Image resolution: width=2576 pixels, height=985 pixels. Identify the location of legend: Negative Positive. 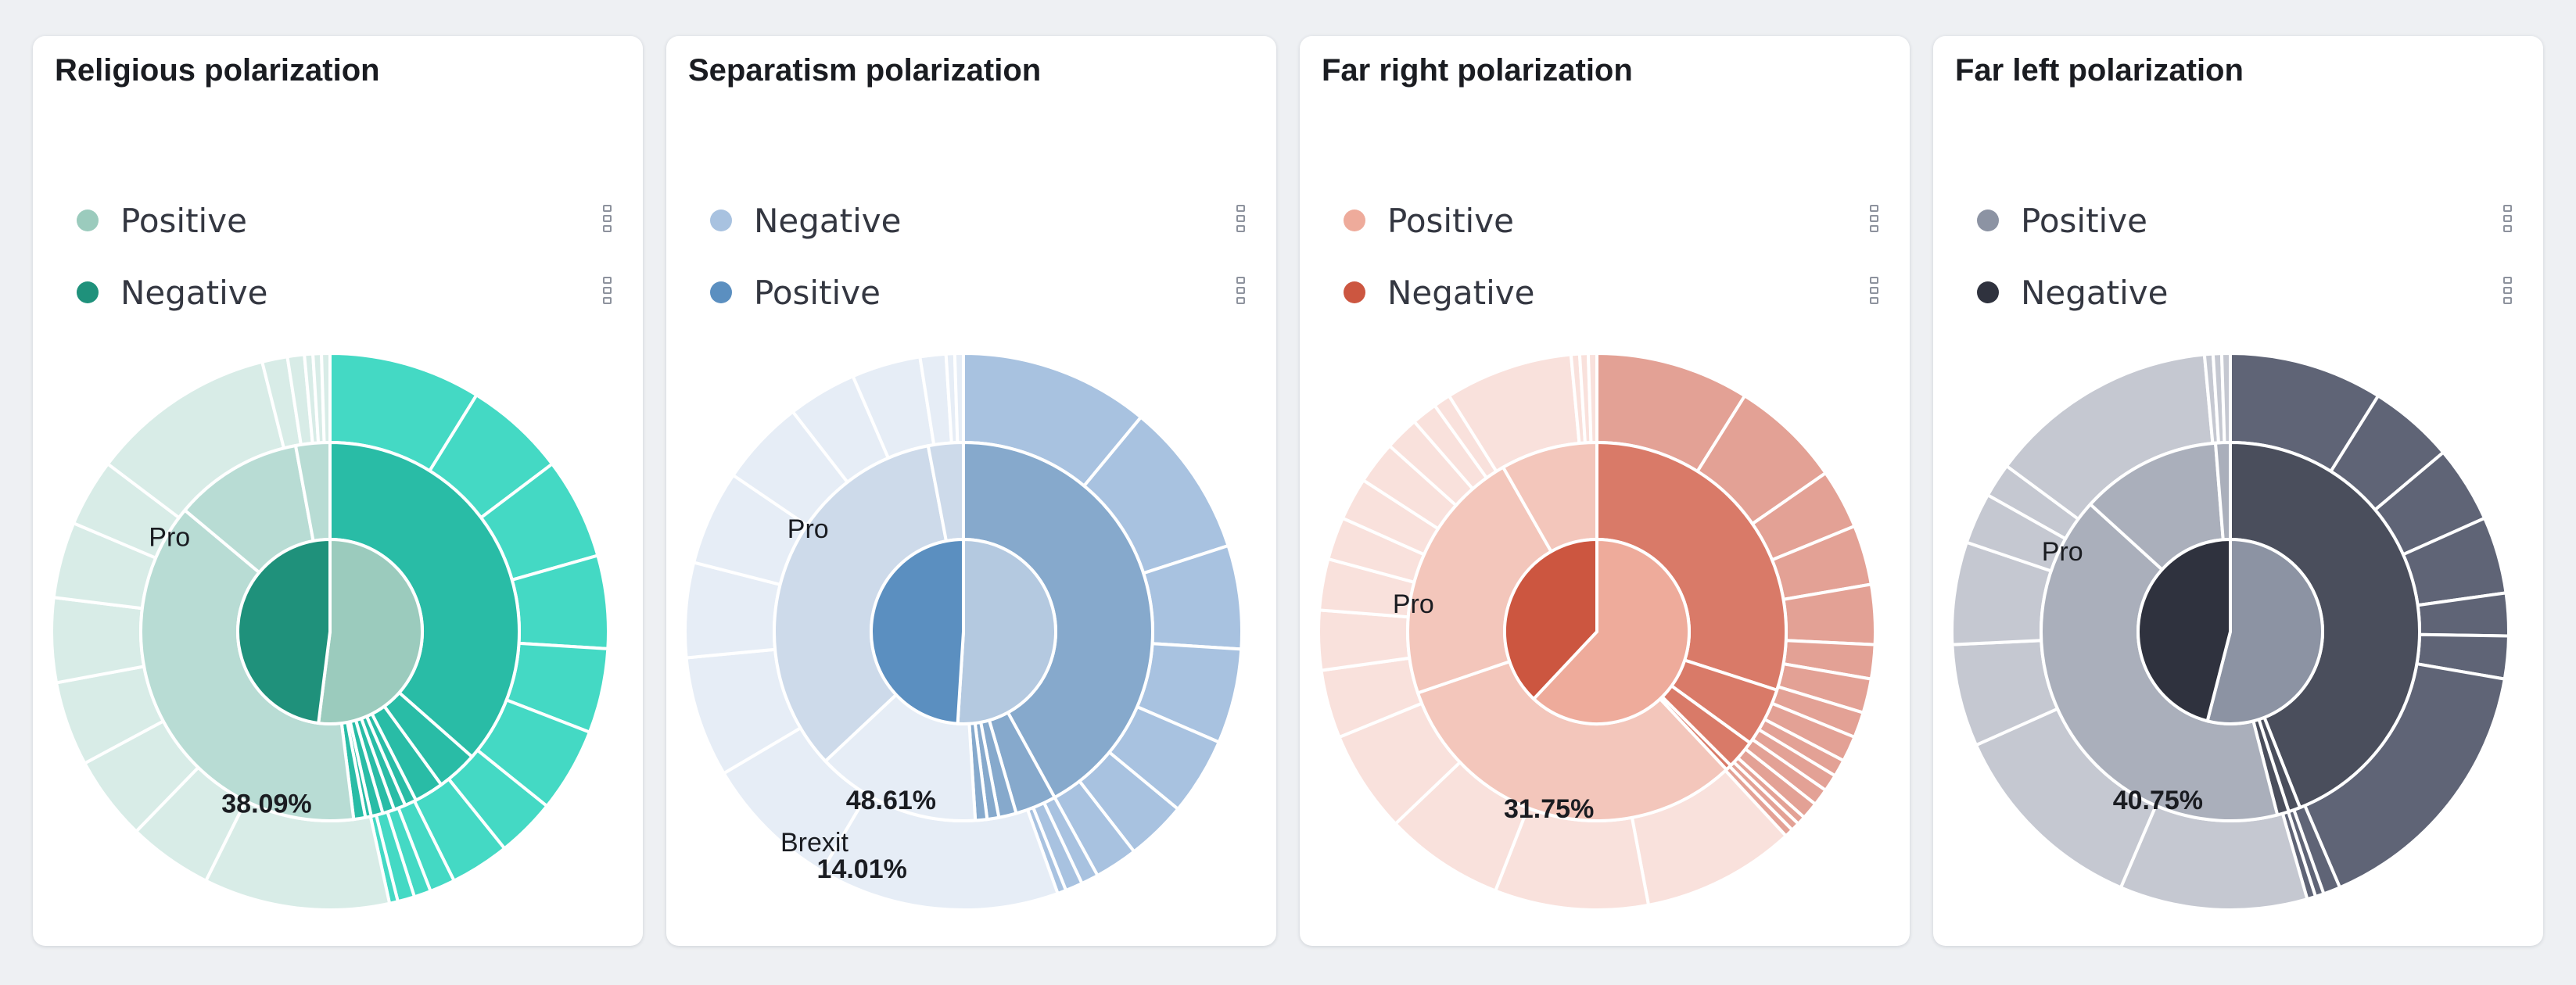
(980, 256).